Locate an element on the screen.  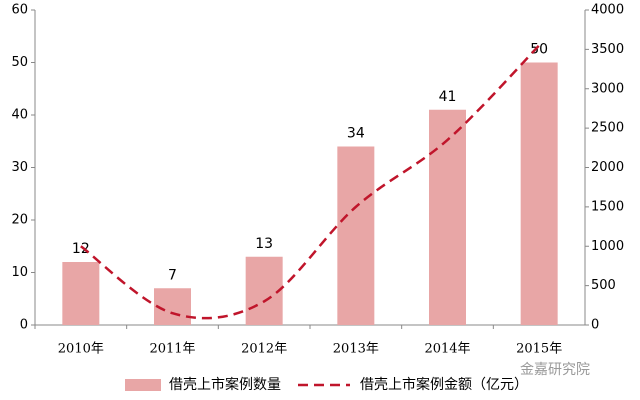
y2-tick-label: 3000 is located at coordinates (607, 88).